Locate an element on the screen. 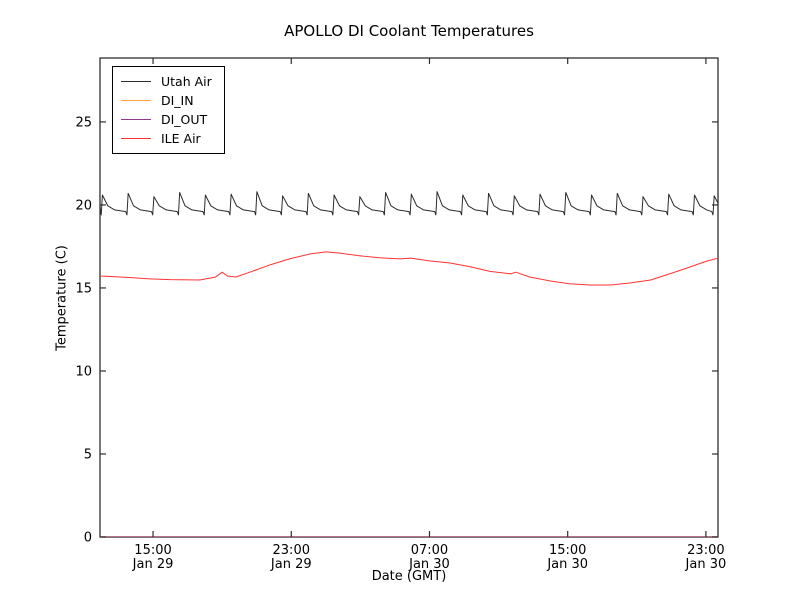 The image size is (800, 600). y-tick-label: 5 is located at coordinates (88, 454).